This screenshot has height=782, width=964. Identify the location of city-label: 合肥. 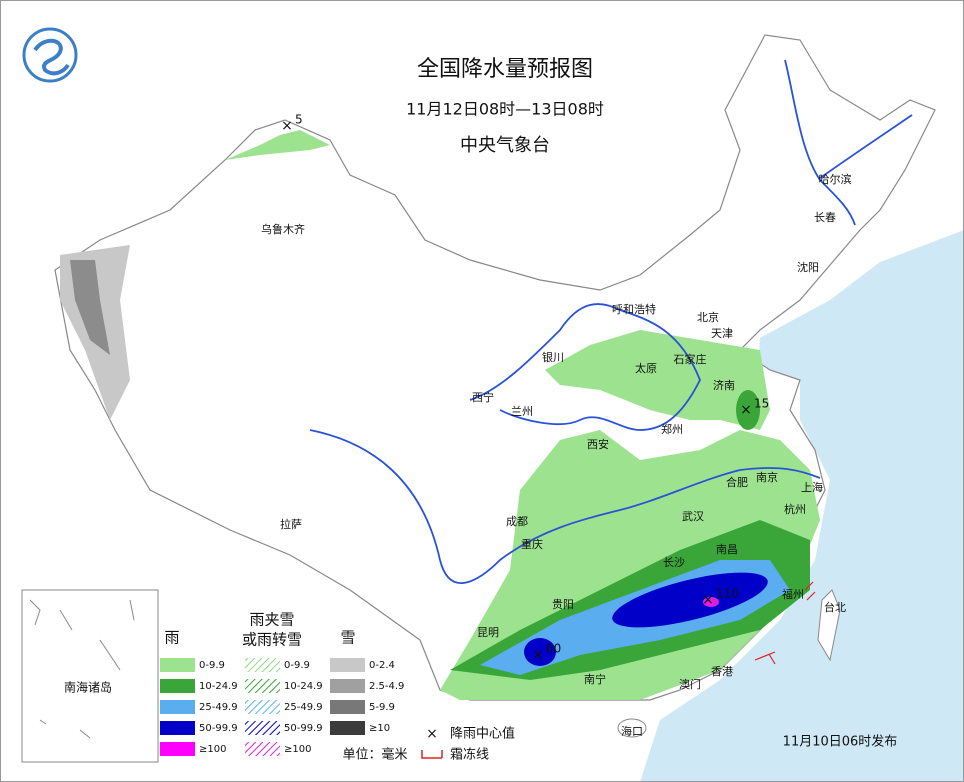
(737, 482).